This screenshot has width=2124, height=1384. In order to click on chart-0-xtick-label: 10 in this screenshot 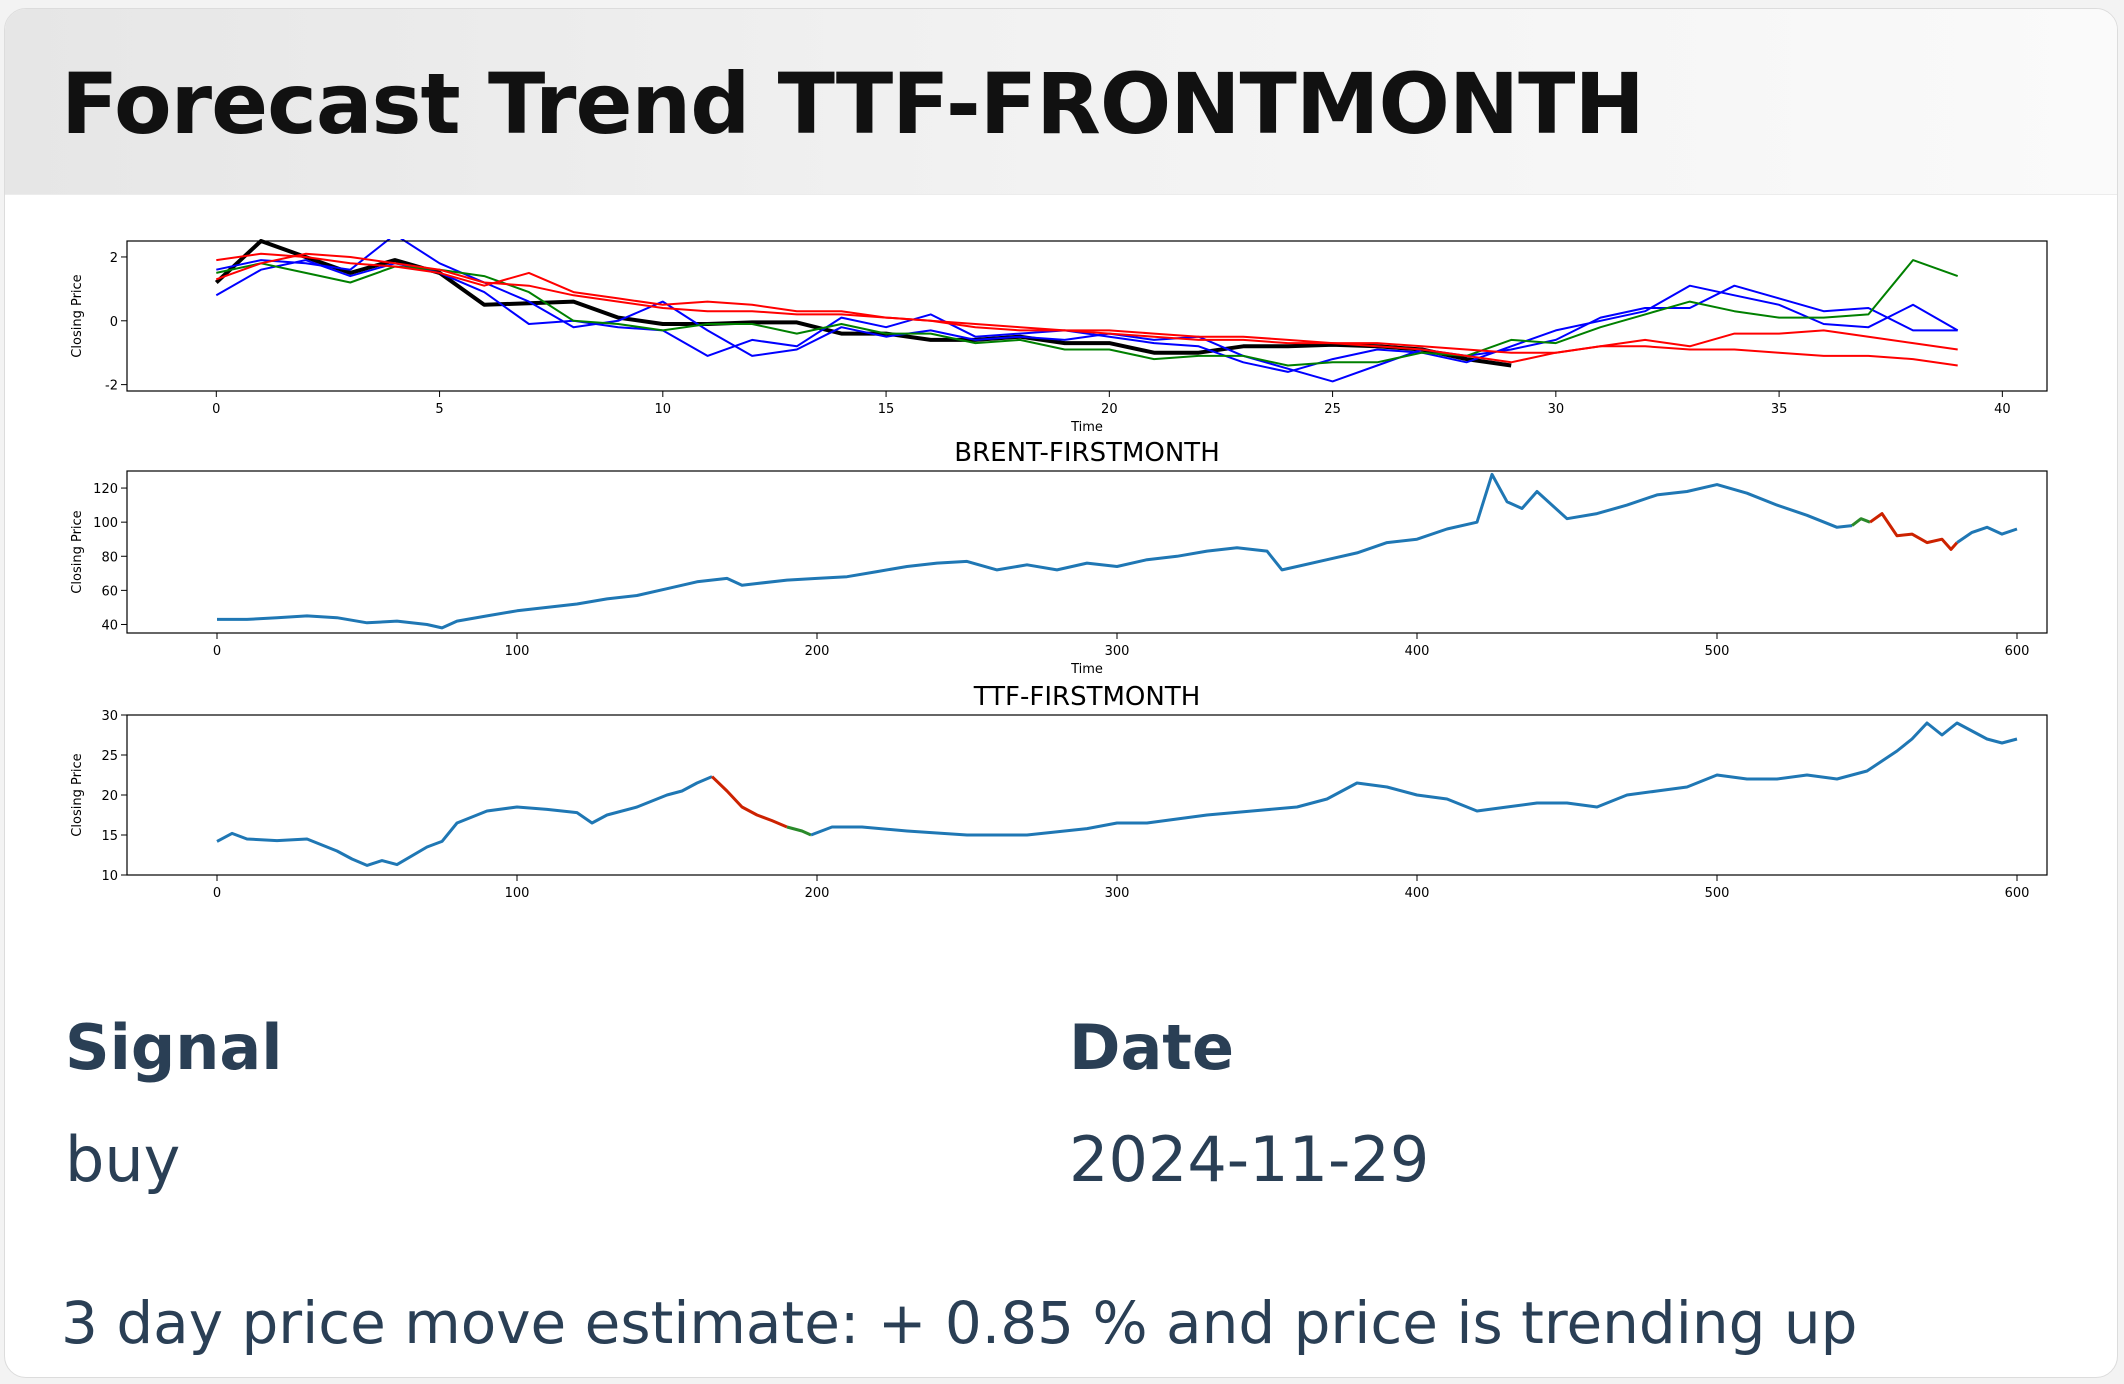, I will do `click(663, 409)`.